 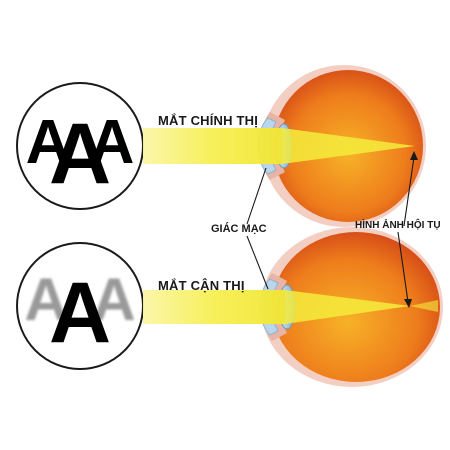 What do you see at coordinates (398, 225) in the screenshot?
I see `label-retinal-image: HÌNH ẢNH HỘI TỤ` at bounding box center [398, 225].